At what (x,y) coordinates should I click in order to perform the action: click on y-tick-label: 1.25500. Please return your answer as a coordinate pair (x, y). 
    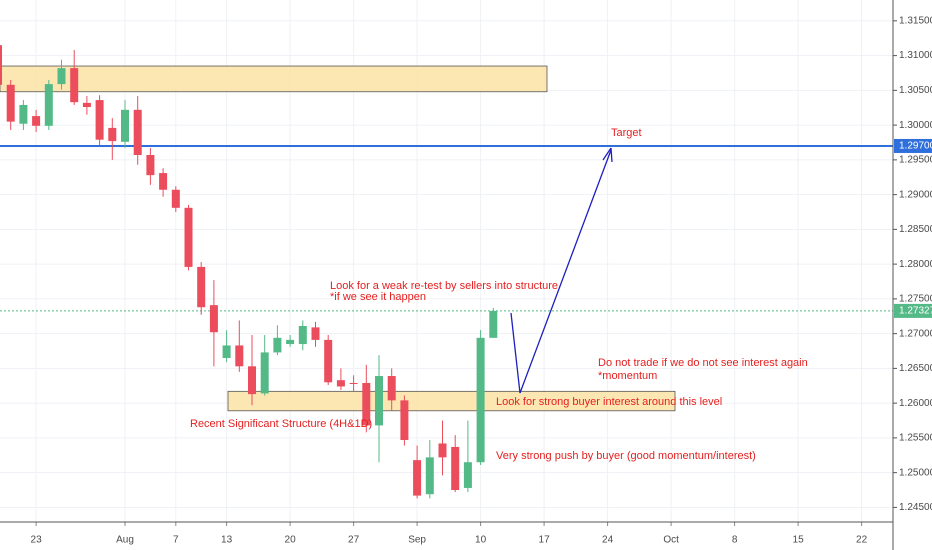
    Looking at the image, I should click on (915, 438).